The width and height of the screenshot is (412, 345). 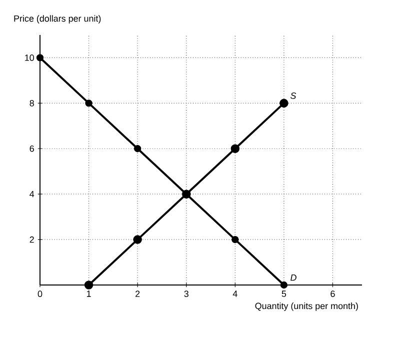 What do you see at coordinates (138, 293) in the screenshot?
I see `x-tick-label: 2` at bounding box center [138, 293].